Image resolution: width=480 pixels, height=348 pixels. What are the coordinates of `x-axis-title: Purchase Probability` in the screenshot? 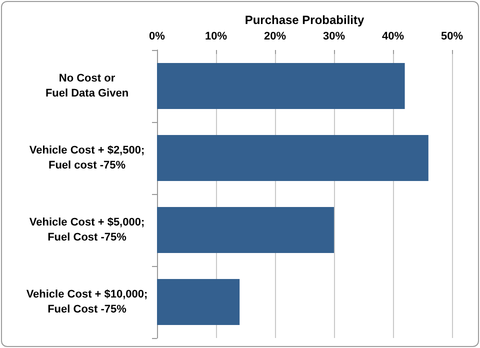 It's located at (304, 20).